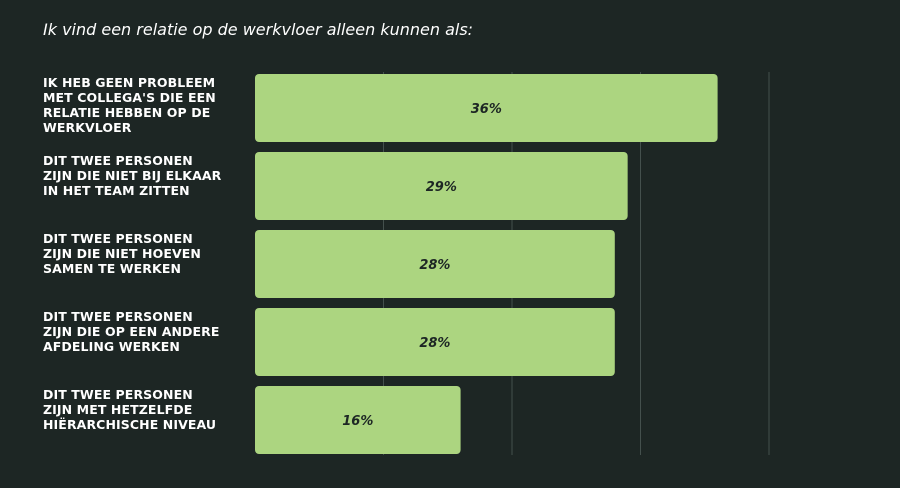 The height and width of the screenshot is (488, 900). I want to click on value-label: 36%, so click(486, 109).